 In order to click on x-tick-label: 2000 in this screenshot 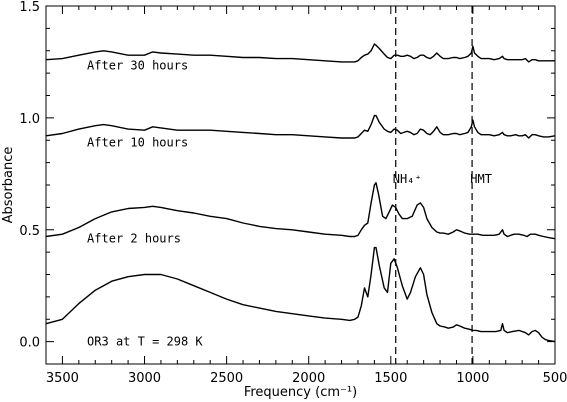, I will do `click(308, 378)`.